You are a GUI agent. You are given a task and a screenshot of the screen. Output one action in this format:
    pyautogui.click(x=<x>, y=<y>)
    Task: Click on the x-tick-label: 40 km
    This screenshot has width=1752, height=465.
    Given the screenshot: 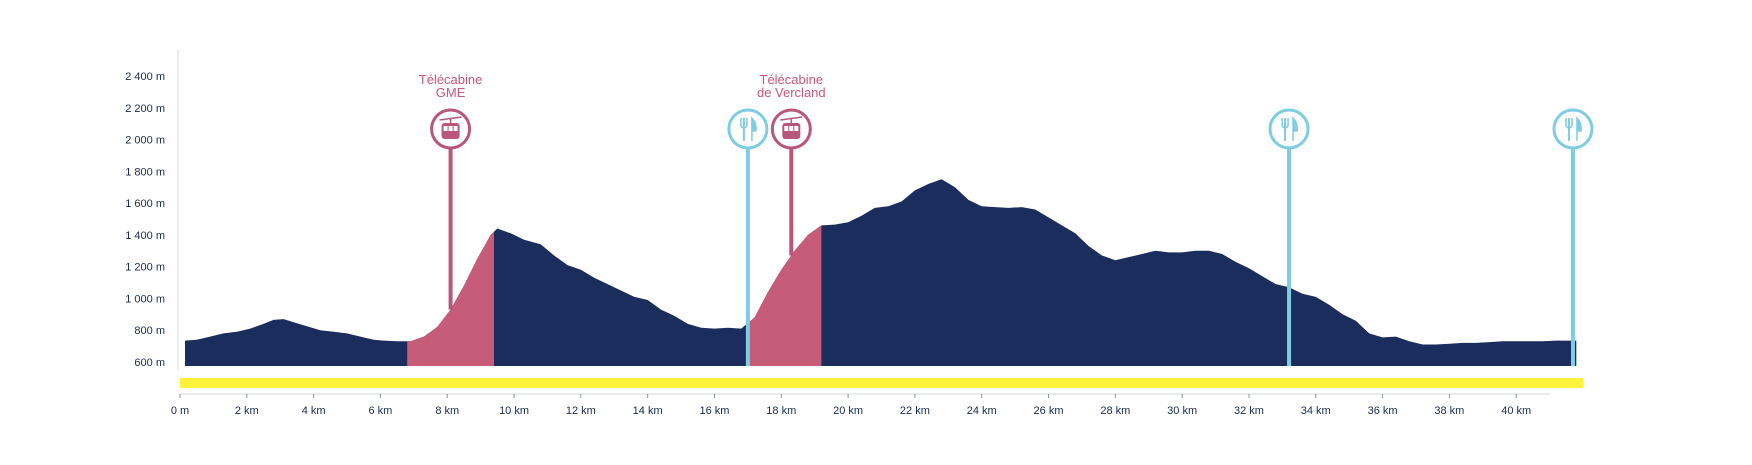 What is the action you would take?
    pyautogui.click(x=1516, y=411)
    